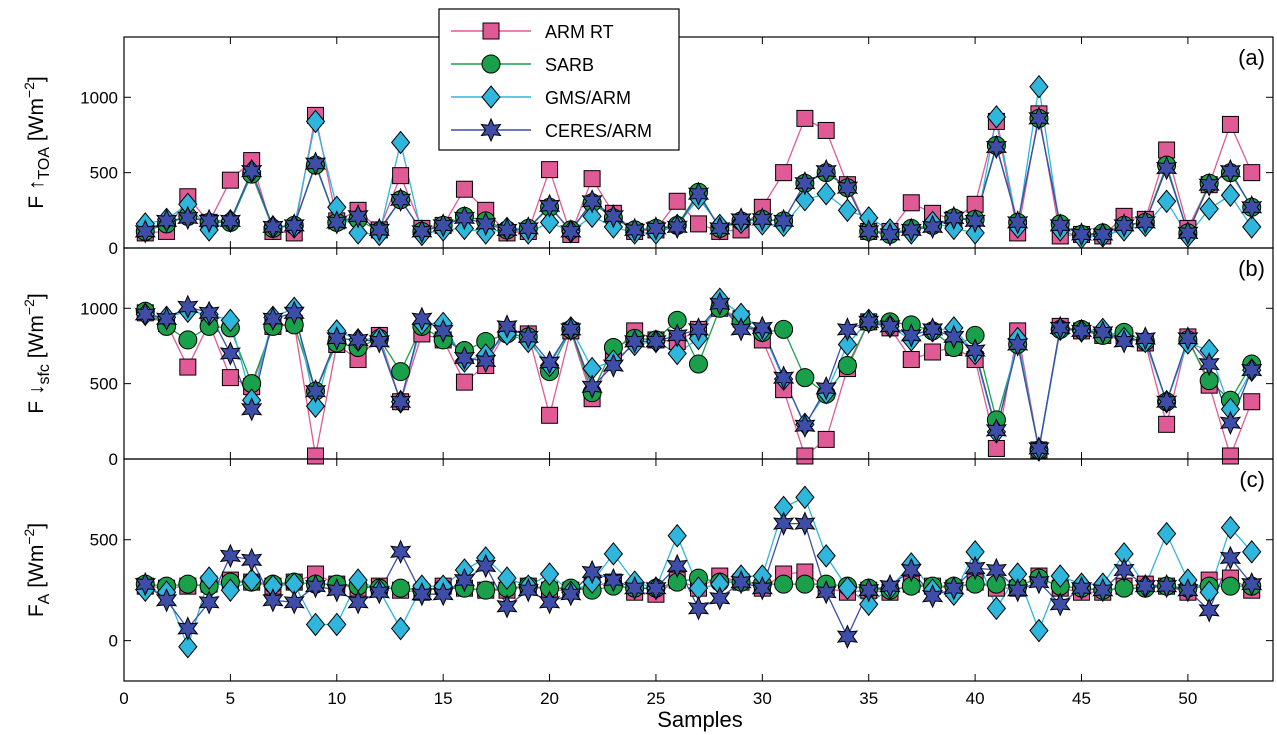 This screenshot has width=1277, height=735. What do you see at coordinates (230, 698) in the screenshot?
I see `x-tick-label: 5` at bounding box center [230, 698].